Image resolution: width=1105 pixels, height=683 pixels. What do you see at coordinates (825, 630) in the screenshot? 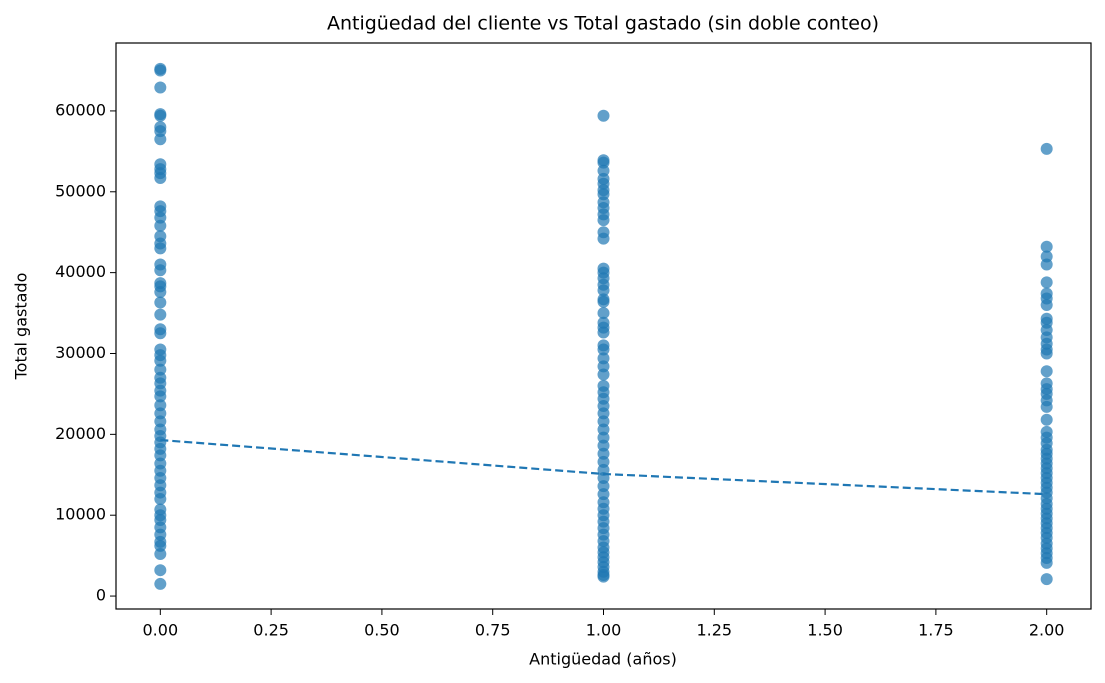
I see `x-tick-label: 1.50` at bounding box center [825, 630].